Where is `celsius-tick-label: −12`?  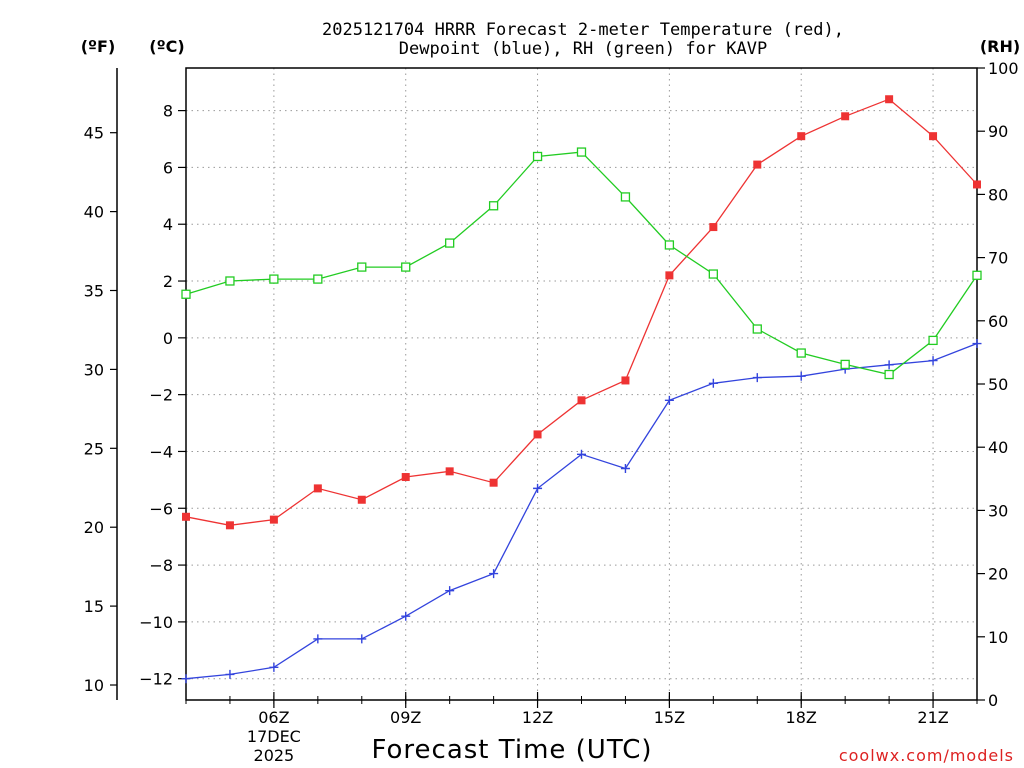 celsius-tick-label: −12 is located at coordinates (156, 679).